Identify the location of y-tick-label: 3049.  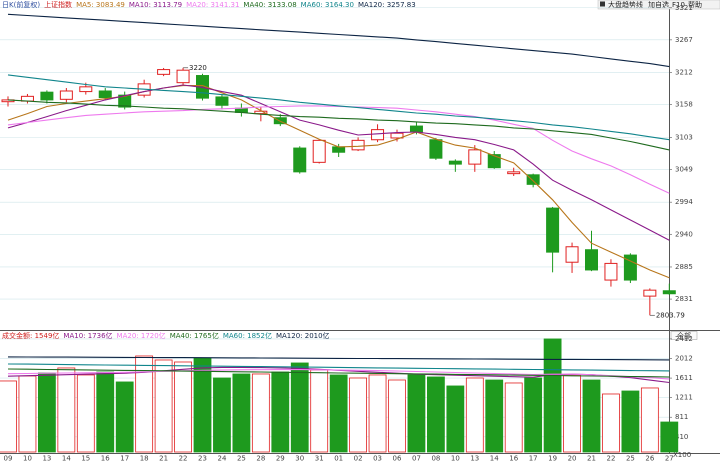
(684, 169).